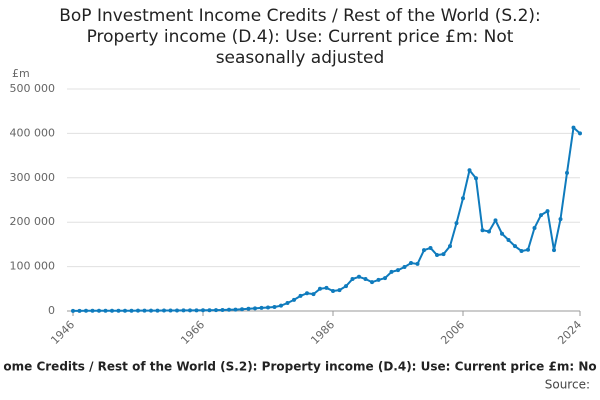 The image size is (600, 400). What do you see at coordinates (33, 88) in the screenshot?
I see `y-tick-label: 500 000` at bounding box center [33, 88].